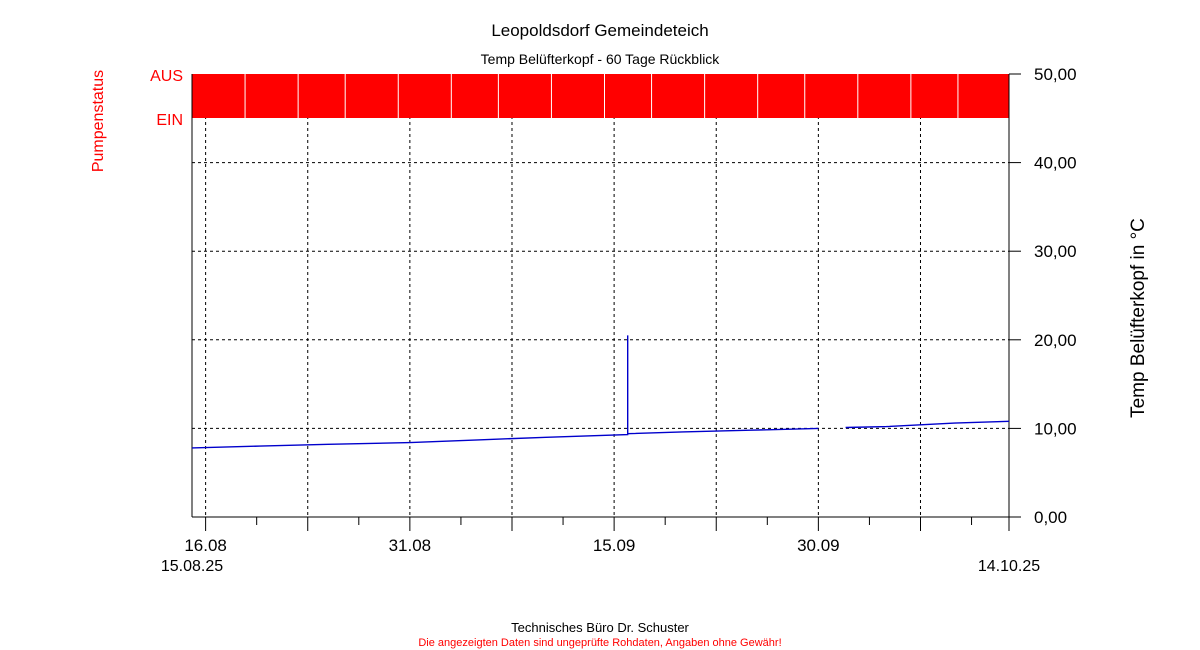 The width and height of the screenshot is (1200, 650). I want to click on x-start-date-label: 15.08.25, so click(192, 566).